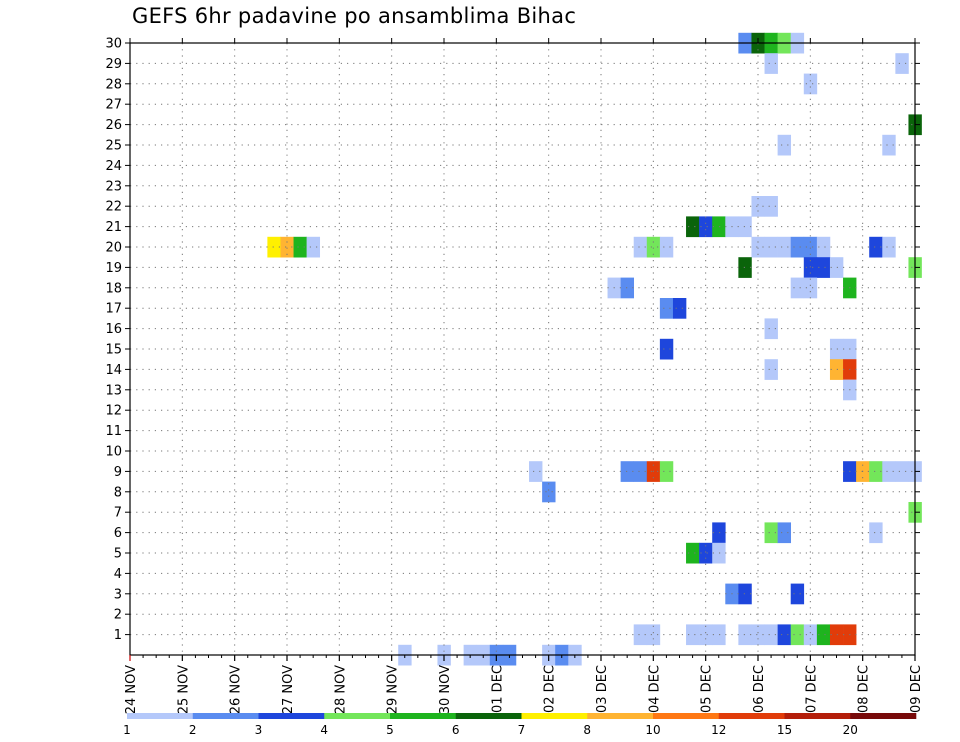 The image size is (960, 742). What do you see at coordinates (288, 689) in the screenshot?
I see `x-tick-label: 27 NOV` at bounding box center [288, 689].